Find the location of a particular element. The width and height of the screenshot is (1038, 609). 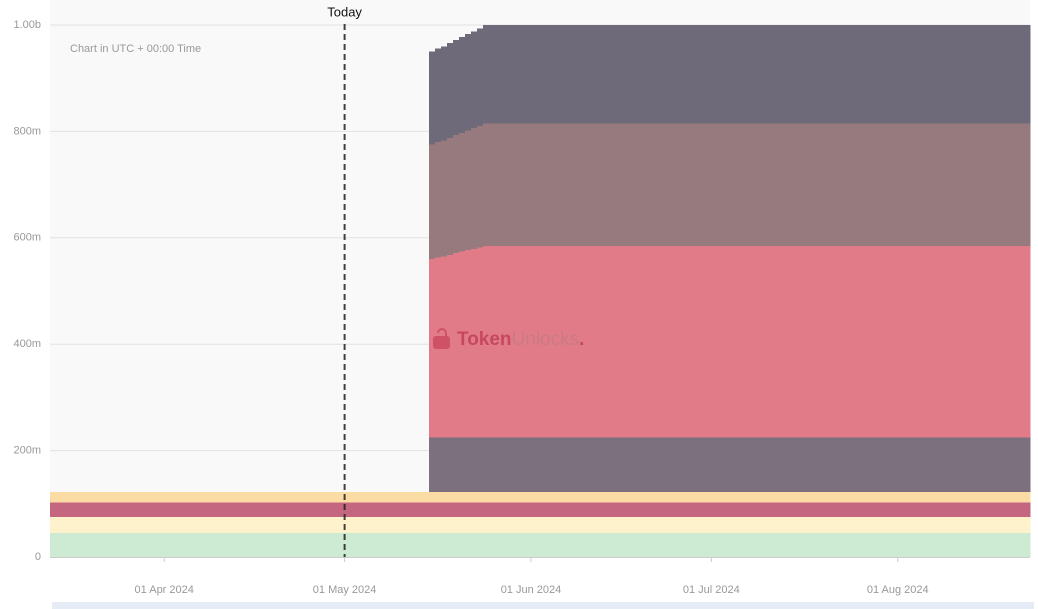

chart-note: Chart in UTC + 00:00 Time is located at coordinates (135, 49).